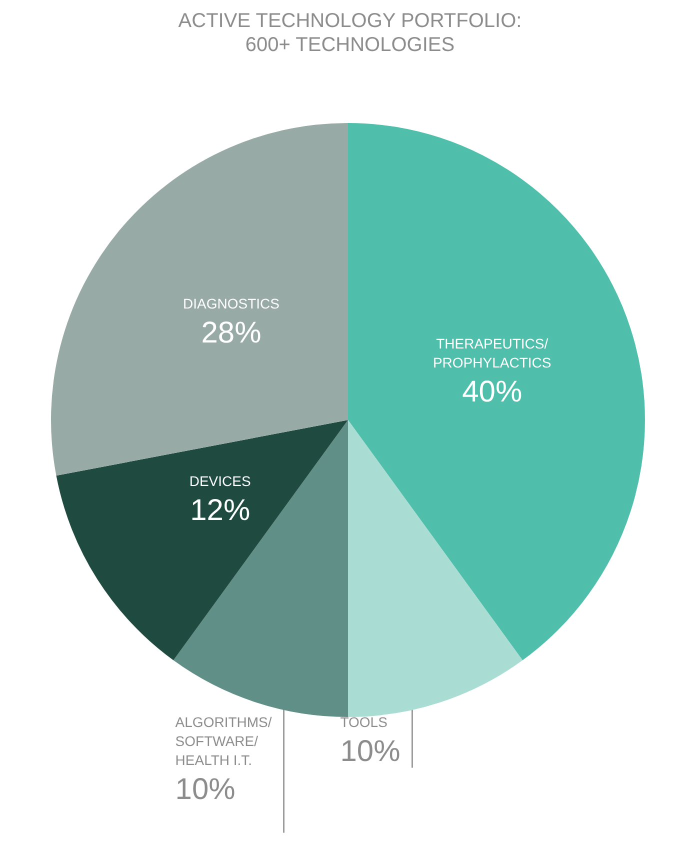 This screenshot has height=844, width=700. I want to click on data-label: 28%, so click(231, 333).